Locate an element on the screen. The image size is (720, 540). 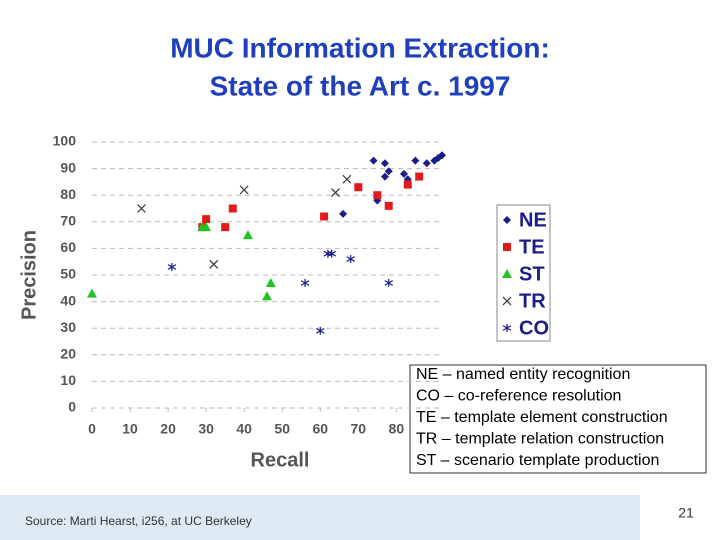
x-tick-label: 10 is located at coordinates (130, 429).